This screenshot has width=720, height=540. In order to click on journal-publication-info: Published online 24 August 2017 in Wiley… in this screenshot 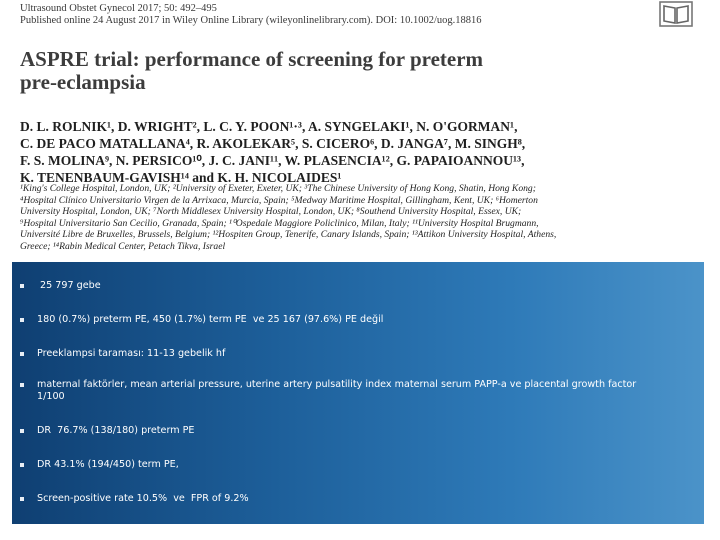, I will do `click(251, 20)`.